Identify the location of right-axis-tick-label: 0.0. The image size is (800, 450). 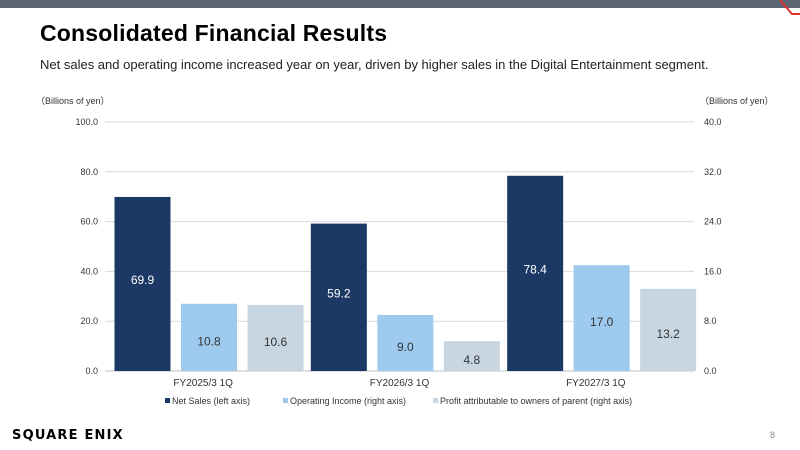
(710, 371).